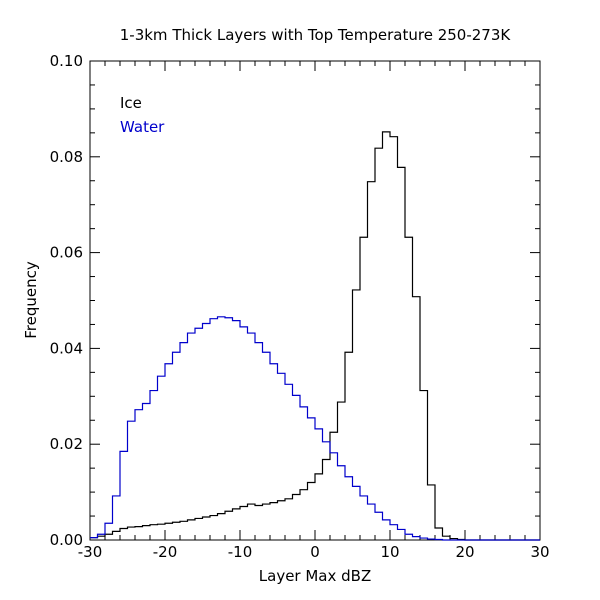 Image resolution: width=600 pixels, height=600 pixels. Describe the element at coordinates (315, 552) in the screenshot. I see `x-tick-label: 0` at that location.